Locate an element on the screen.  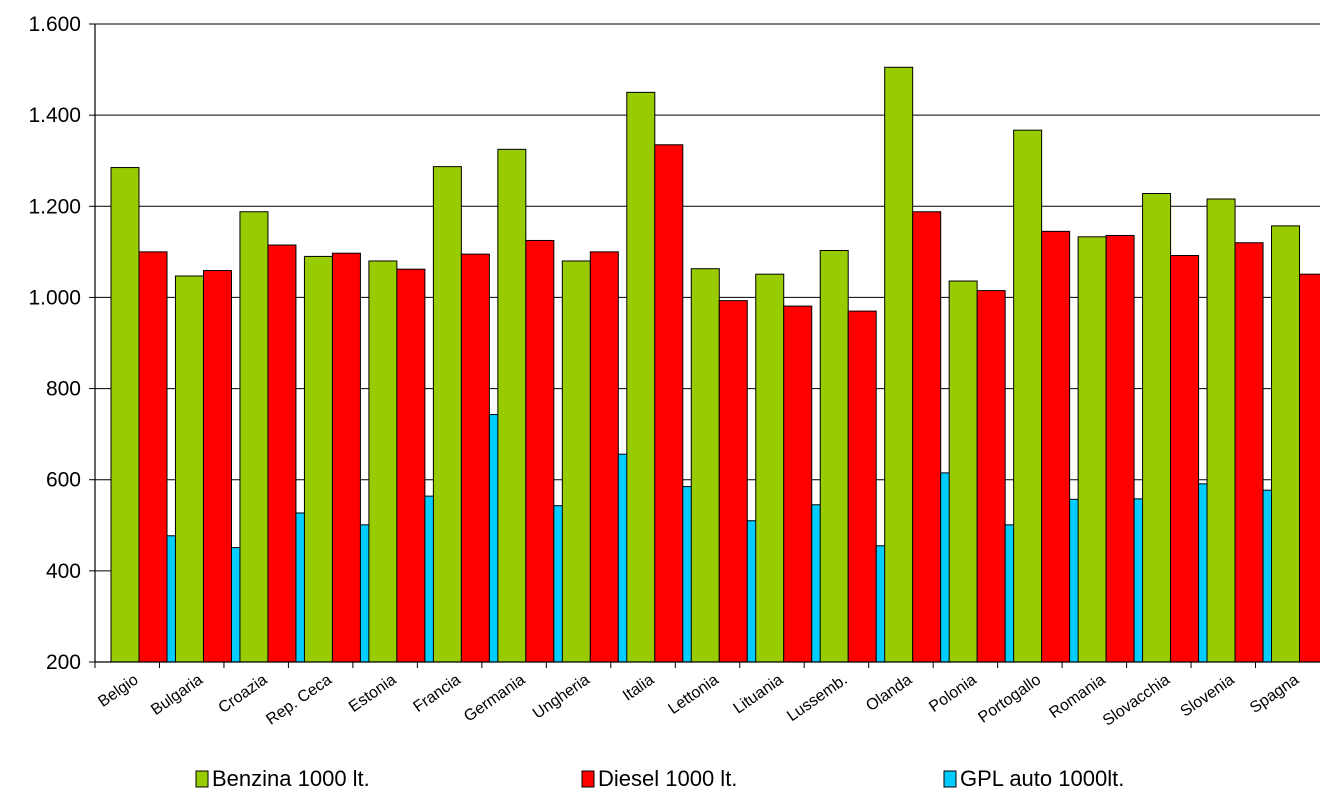
legend-label: Benzina 1000 lt. is located at coordinates (291, 778).